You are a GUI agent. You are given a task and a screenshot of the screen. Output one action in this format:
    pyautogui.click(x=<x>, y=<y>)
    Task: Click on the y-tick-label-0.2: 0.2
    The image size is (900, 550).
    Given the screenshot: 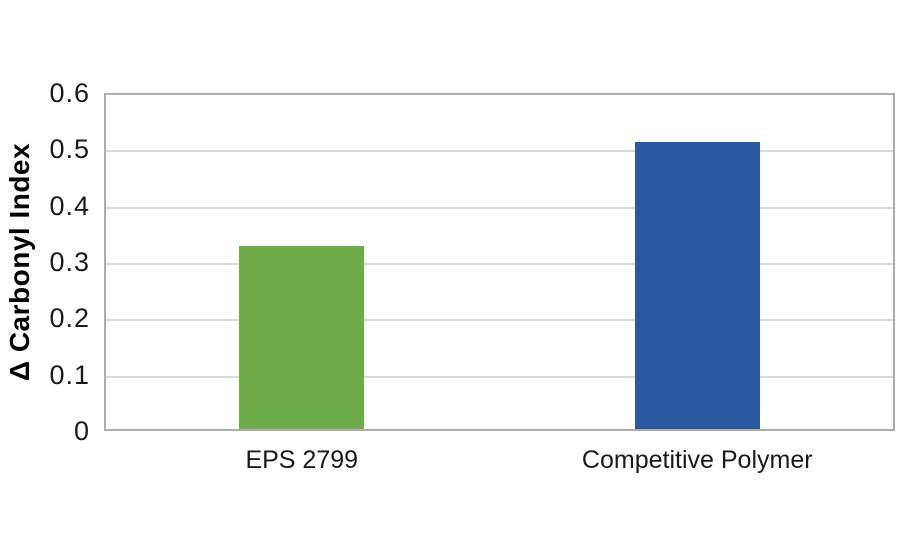 What is the action you would take?
    pyautogui.click(x=69, y=318)
    